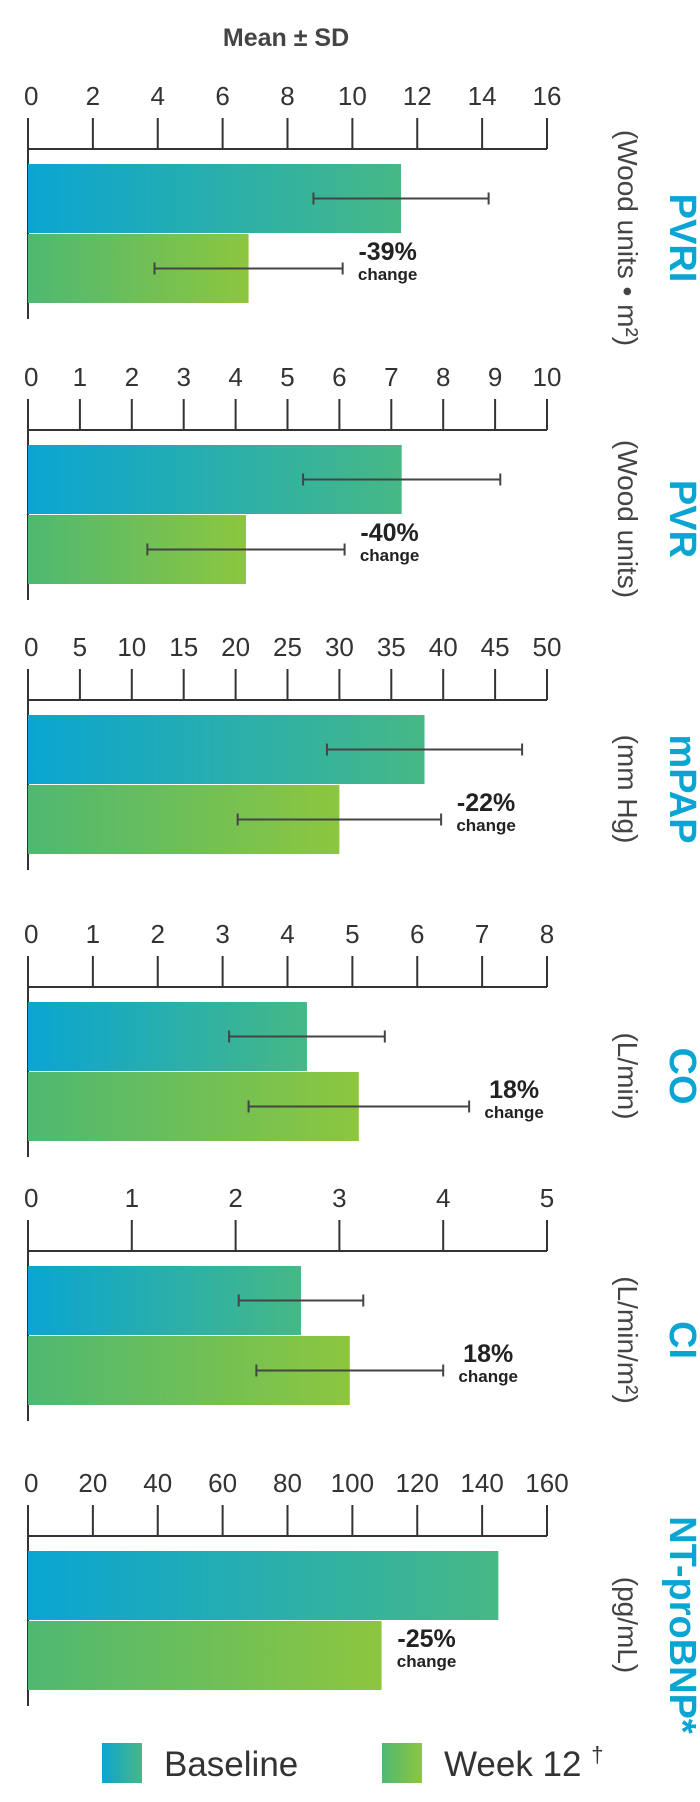  What do you see at coordinates (482, 96) in the screenshot?
I see `tick-label: 14` at bounding box center [482, 96].